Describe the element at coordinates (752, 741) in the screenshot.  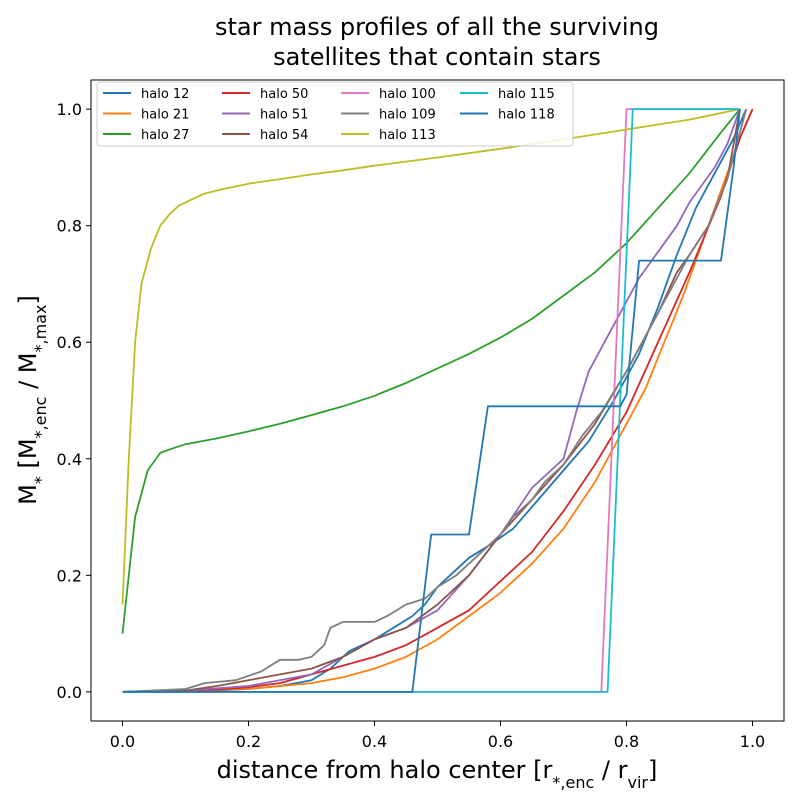
I see `x-tick-label: 1.0` at that location.